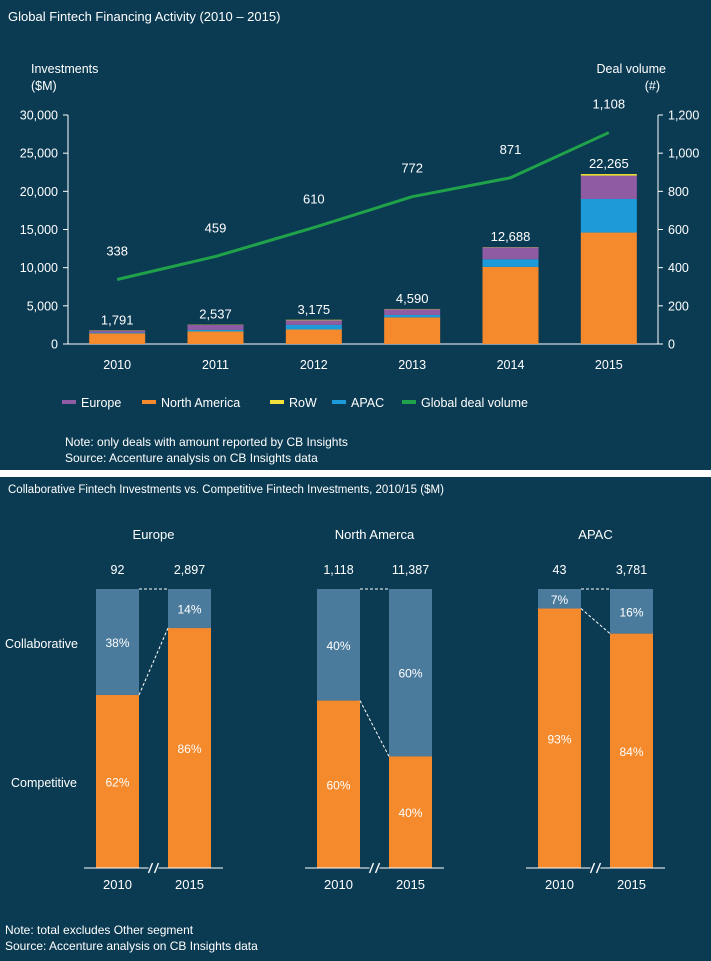 This screenshot has height=961, width=711. What do you see at coordinates (39, 230) in the screenshot?
I see `y-tick-label: 15,000` at bounding box center [39, 230].